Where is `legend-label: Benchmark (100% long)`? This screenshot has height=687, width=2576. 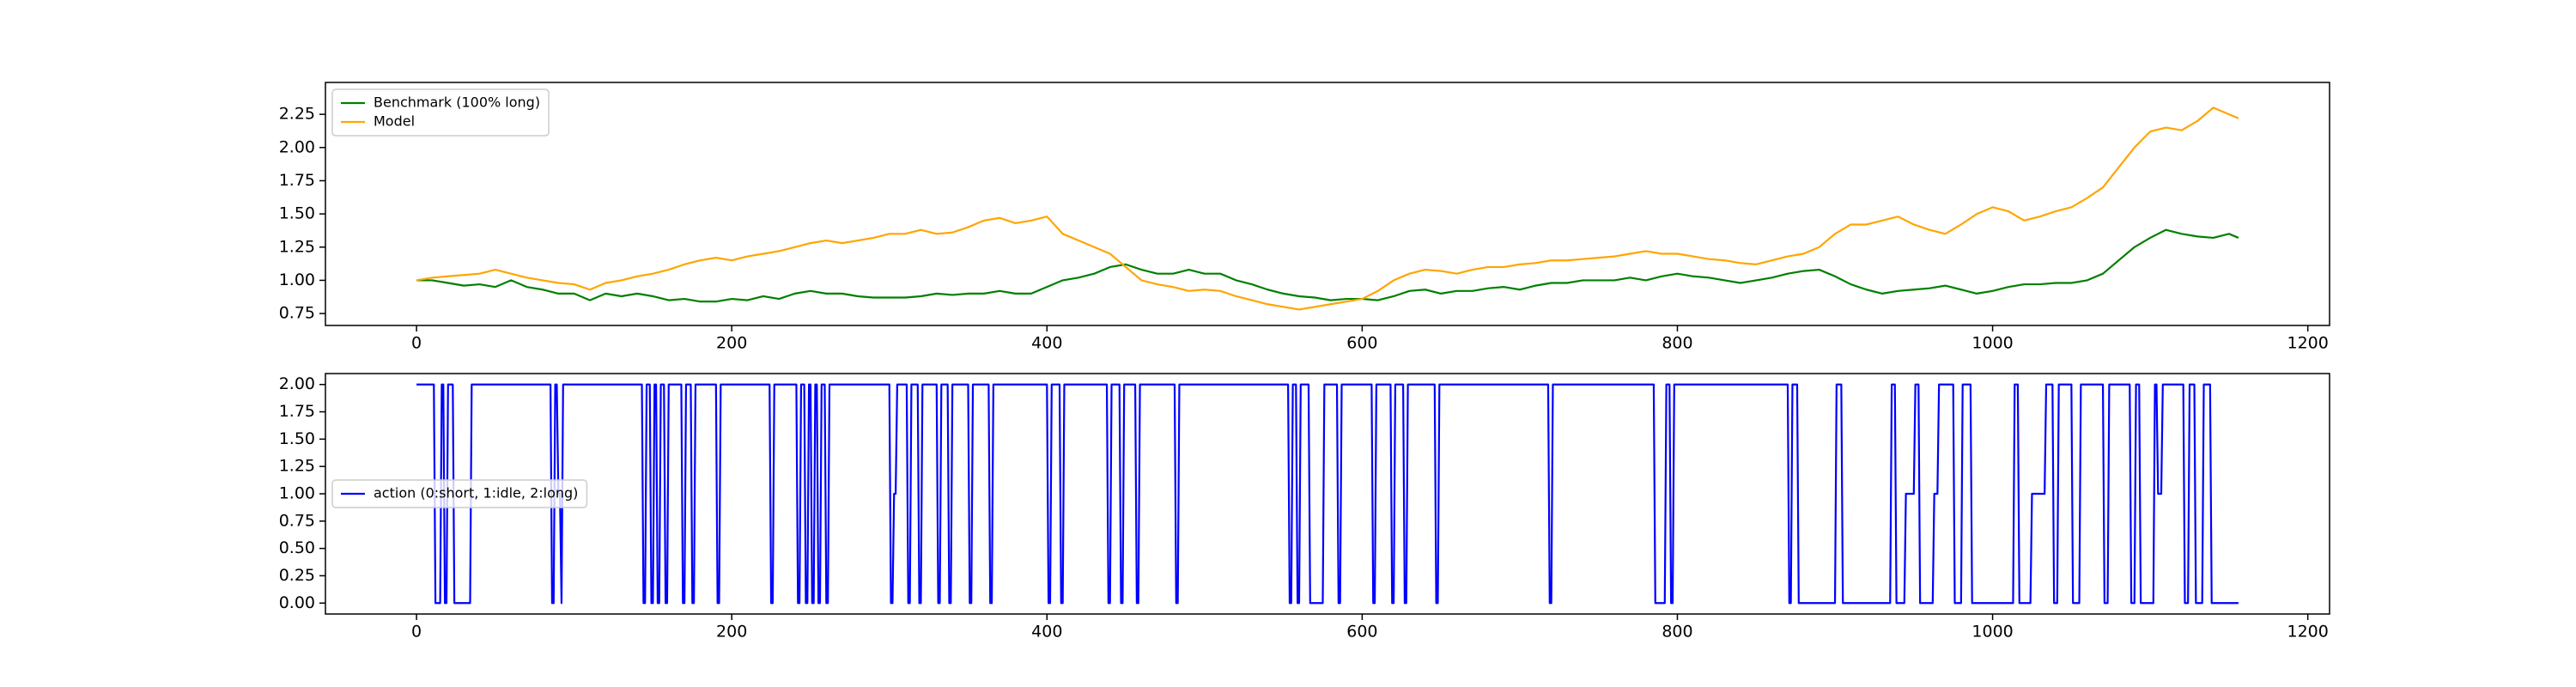
legend-label: Benchmark (100% long) is located at coordinates (457, 102).